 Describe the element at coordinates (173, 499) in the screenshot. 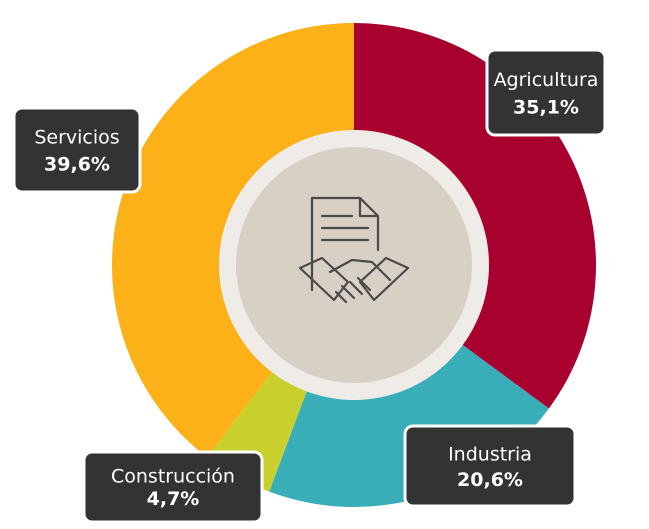

I see `label-value: 4,7%` at that location.